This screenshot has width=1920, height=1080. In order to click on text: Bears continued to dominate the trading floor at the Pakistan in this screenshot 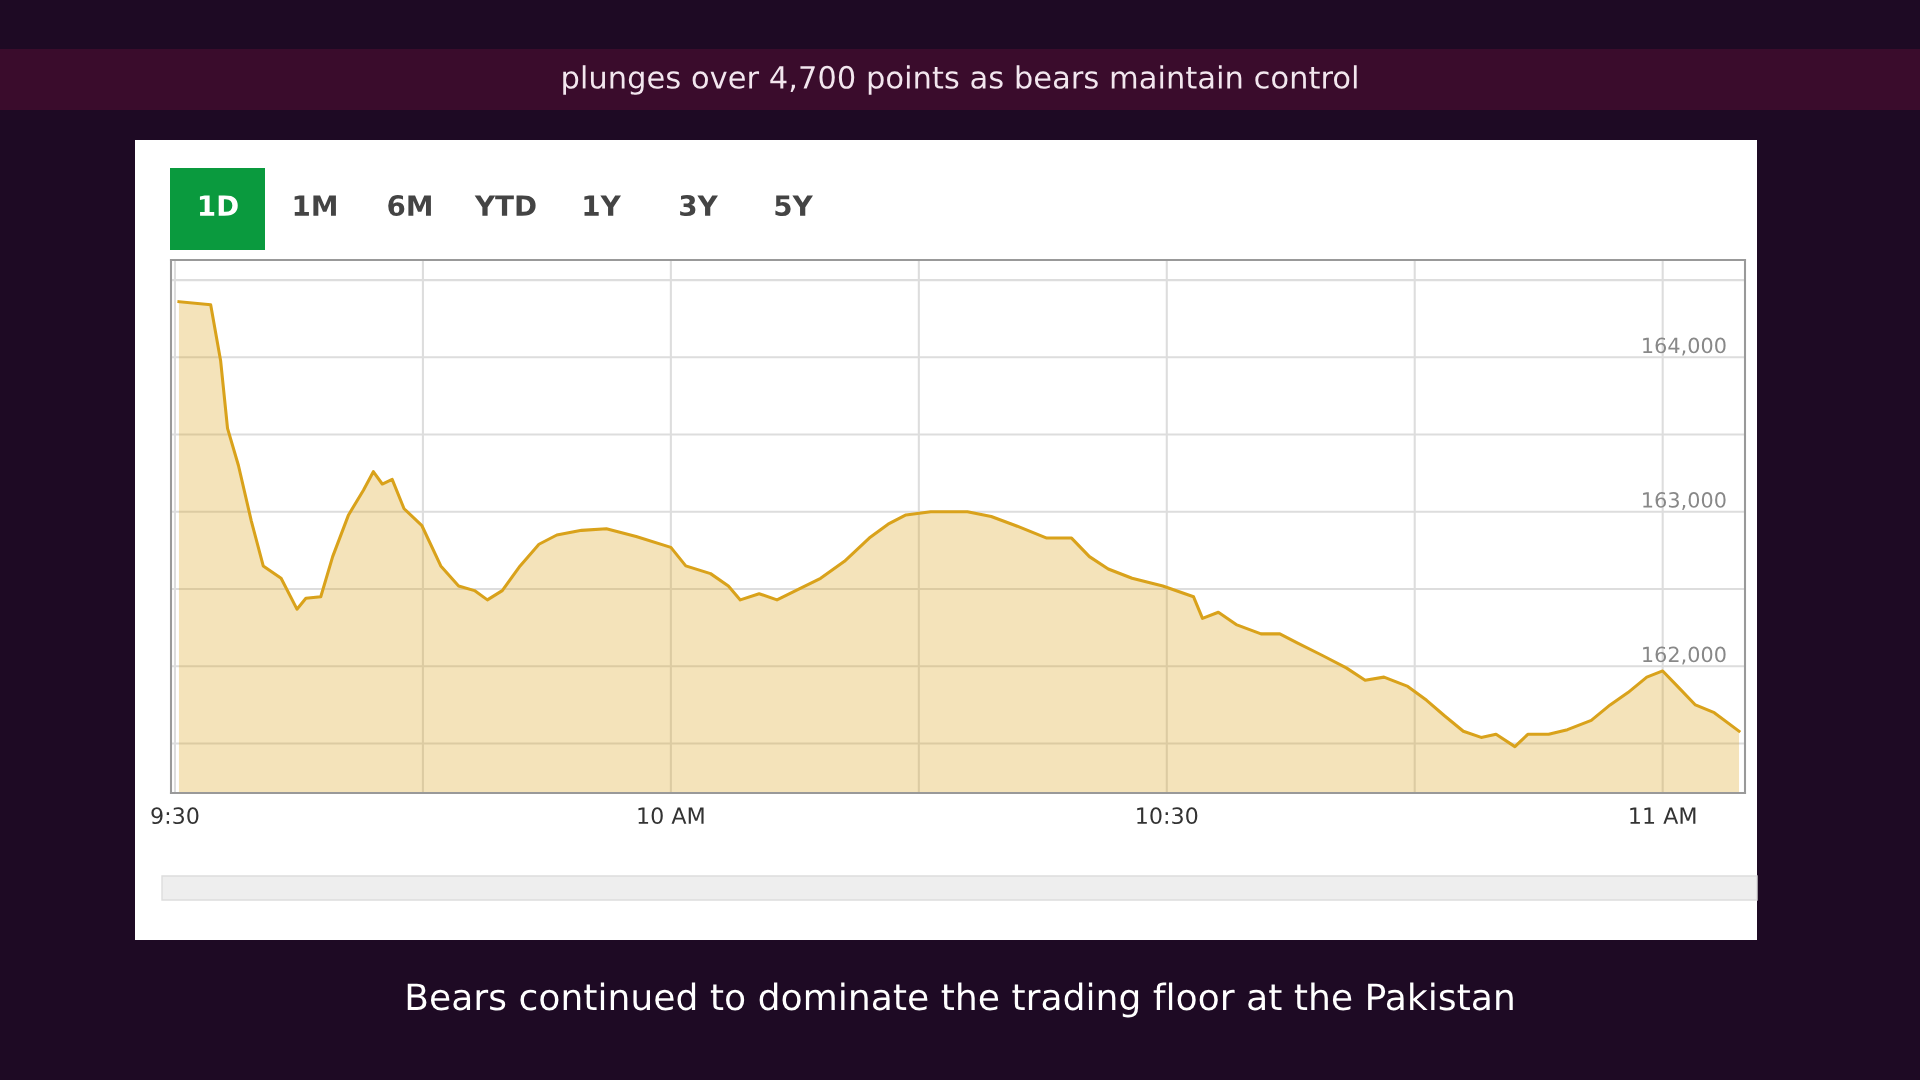, I will do `click(960, 1000)`.